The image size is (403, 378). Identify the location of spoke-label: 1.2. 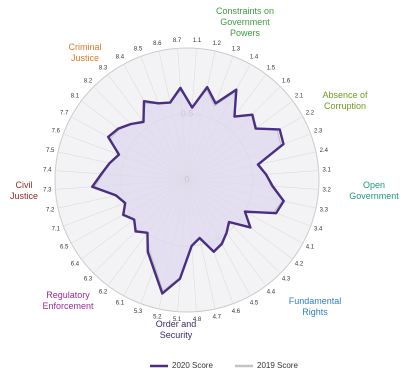
(217, 44).